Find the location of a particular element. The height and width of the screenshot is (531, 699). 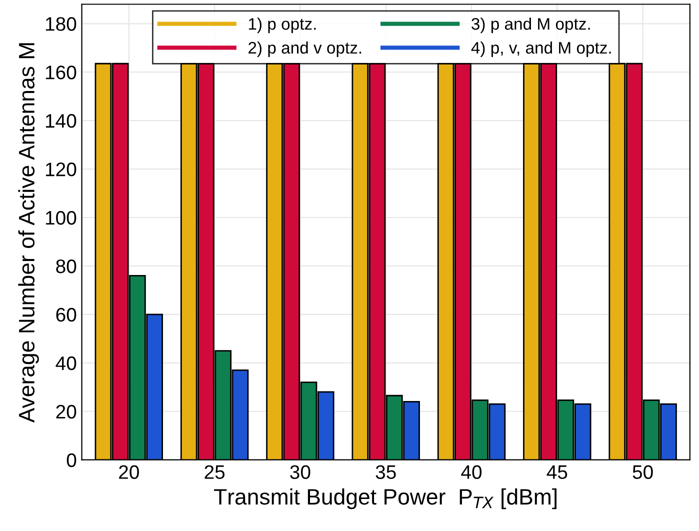

y-tick-label: 60 is located at coordinates (66, 315).